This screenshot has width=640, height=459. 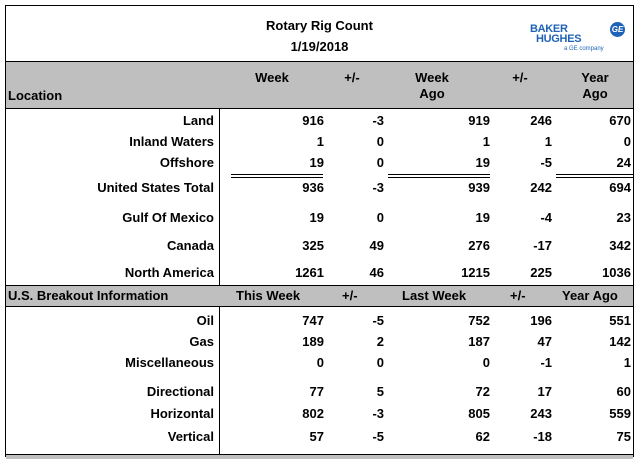 What do you see at coordinates (313, 187) in the screenshot?
I see `cell-week: 936` at bounding box center [313, 187].